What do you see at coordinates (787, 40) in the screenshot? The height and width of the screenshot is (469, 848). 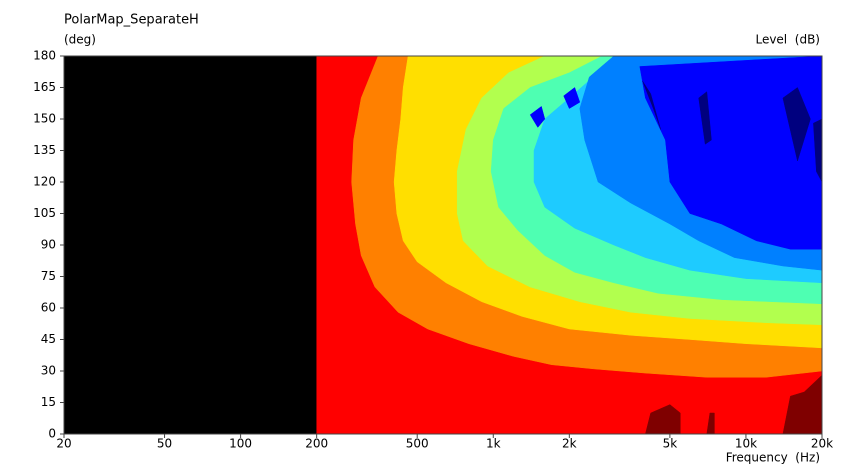 I see `colorbar-label: Level (dB)` at bounding box center [787, 40].